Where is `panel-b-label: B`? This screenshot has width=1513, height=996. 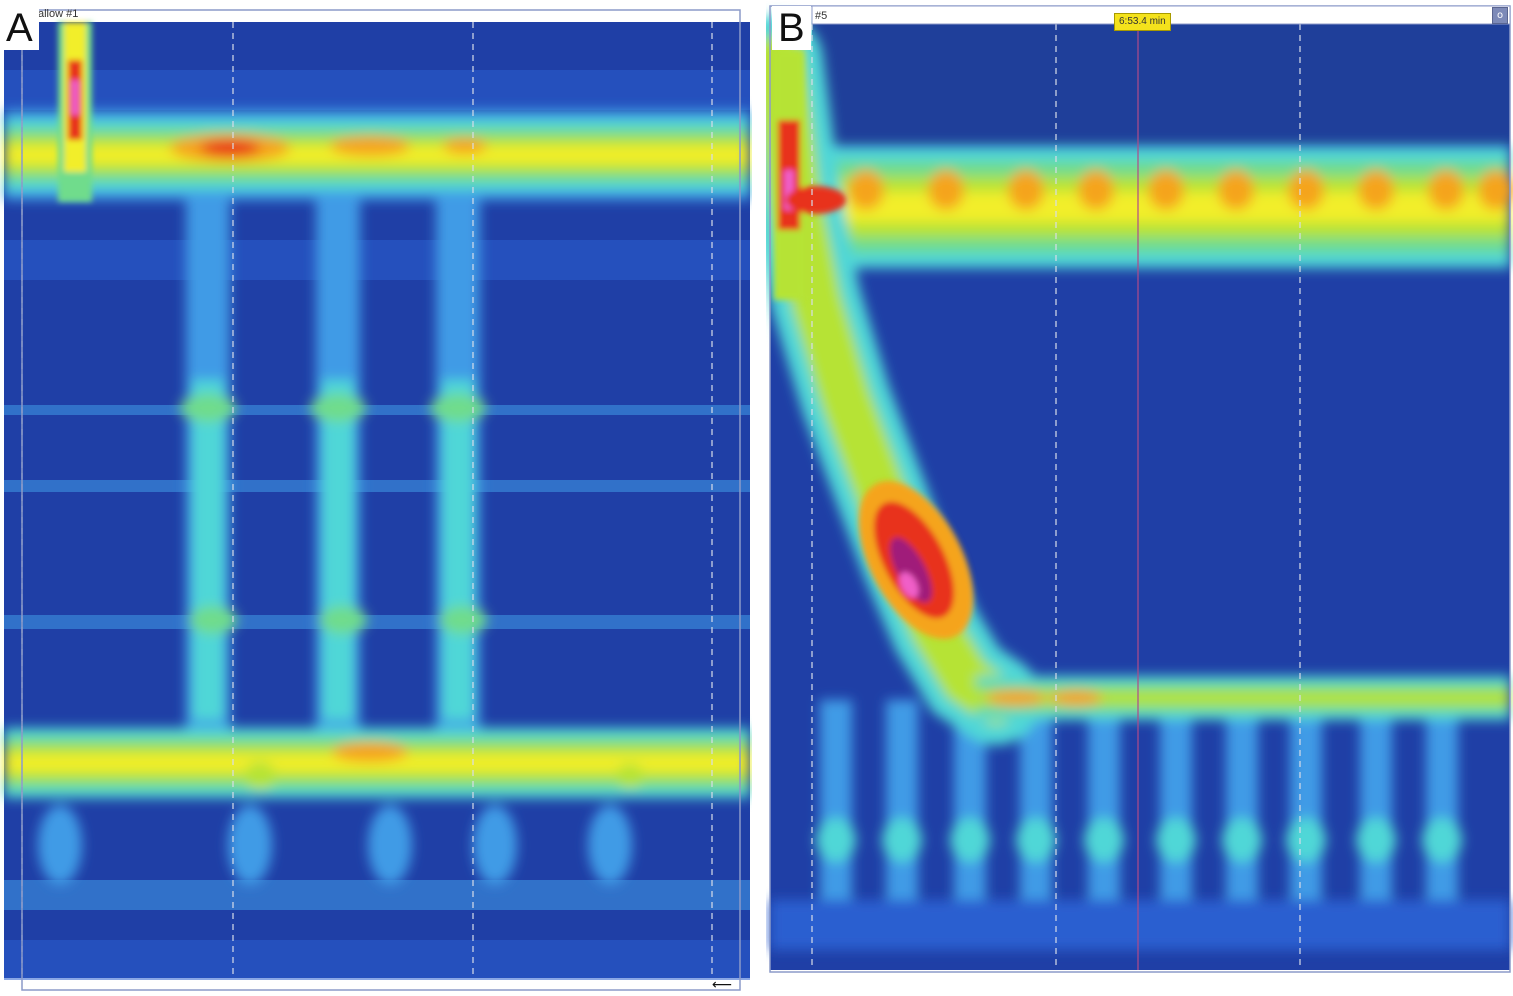
panel-b-label: B is located at coordinates (791, 28).